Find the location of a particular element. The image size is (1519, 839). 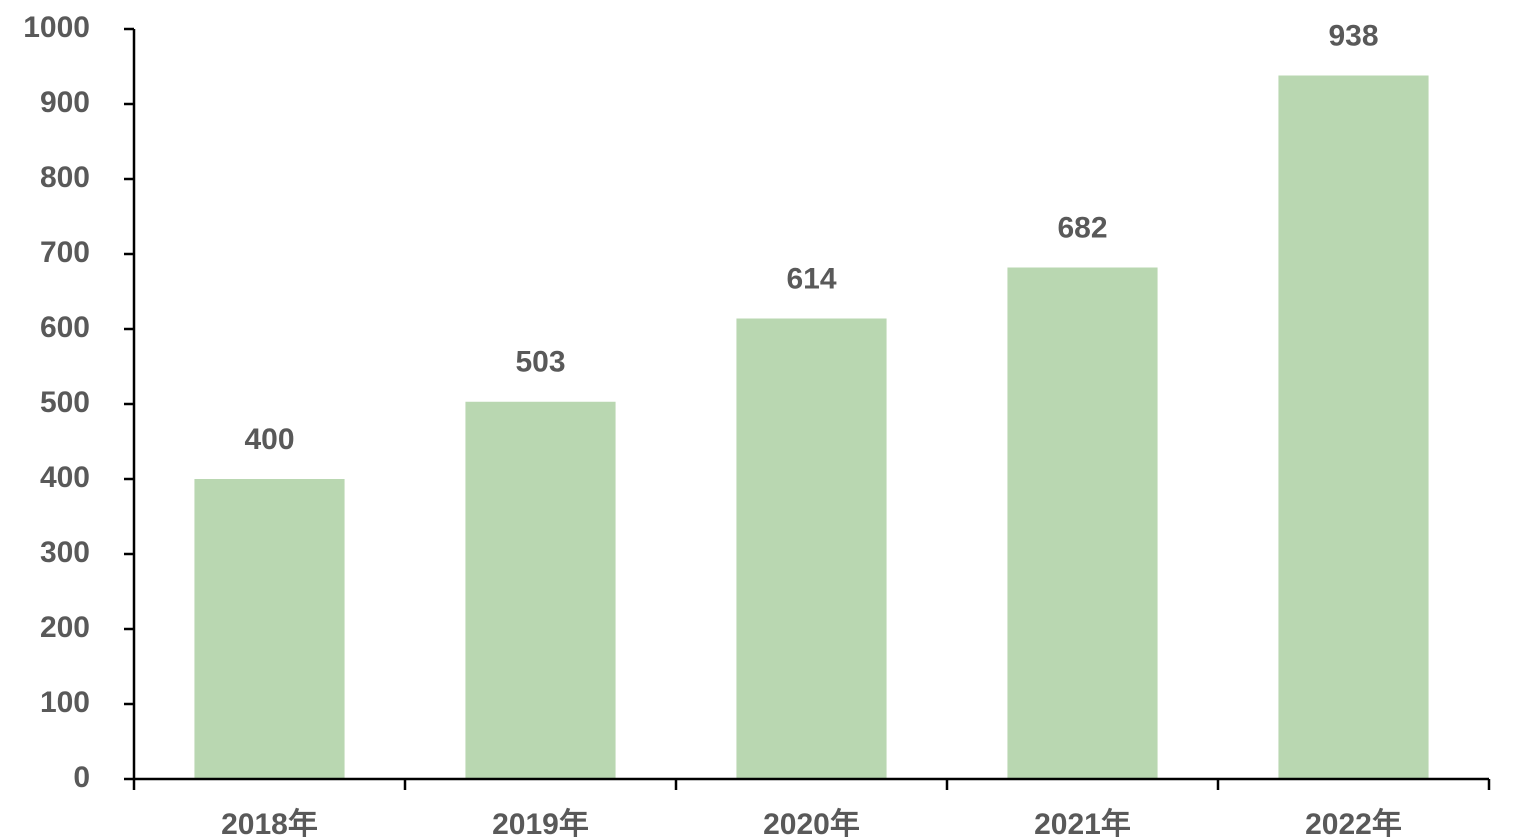

x-tick-label: 2020年 is located at coordinates (811, 823).